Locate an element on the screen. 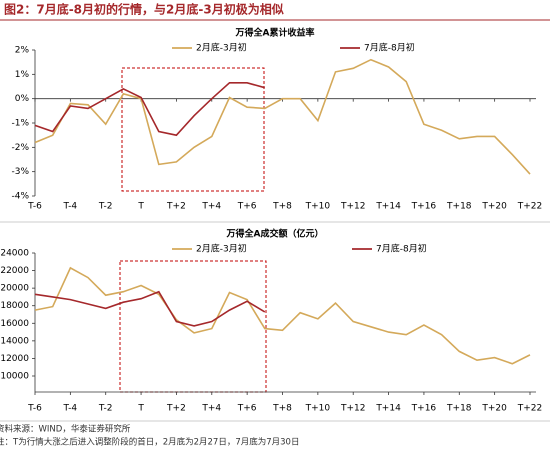  y-tick-label: 22000 is located at coordinates (14, 271).